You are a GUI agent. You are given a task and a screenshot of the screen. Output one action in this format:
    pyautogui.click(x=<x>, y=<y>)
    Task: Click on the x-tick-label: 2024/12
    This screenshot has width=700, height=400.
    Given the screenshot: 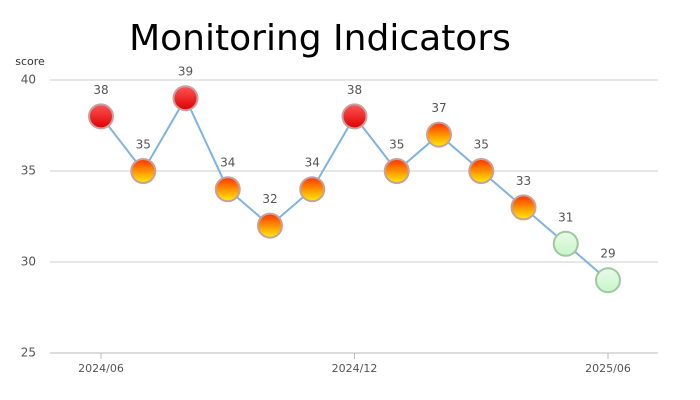 What is the action you would take?
    pyautogui.click(x=355, y=368)
    